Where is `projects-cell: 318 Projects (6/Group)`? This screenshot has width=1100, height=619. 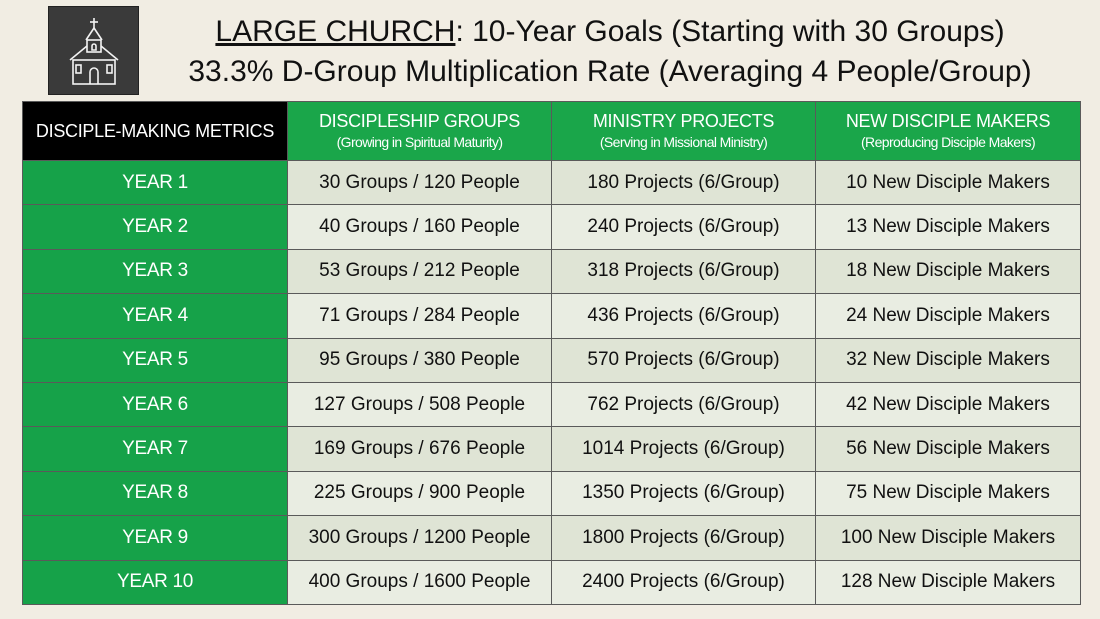 projects-cell: 318 Projects (6/Group) is located at coordinates (683, 271).